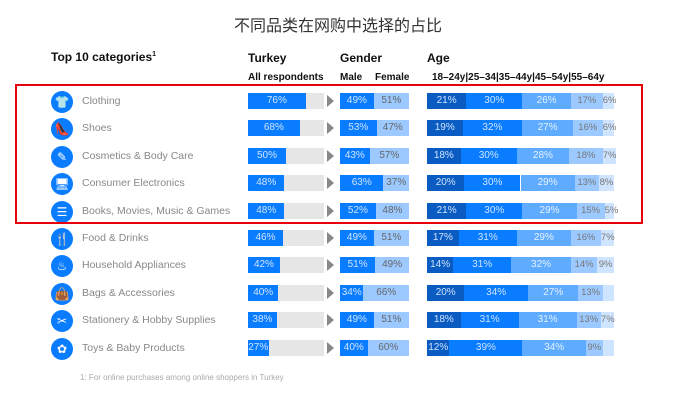 The width and height of the screenshot is (676, 402). I want to click on age-segment-4: 18%, so click(586, 155).